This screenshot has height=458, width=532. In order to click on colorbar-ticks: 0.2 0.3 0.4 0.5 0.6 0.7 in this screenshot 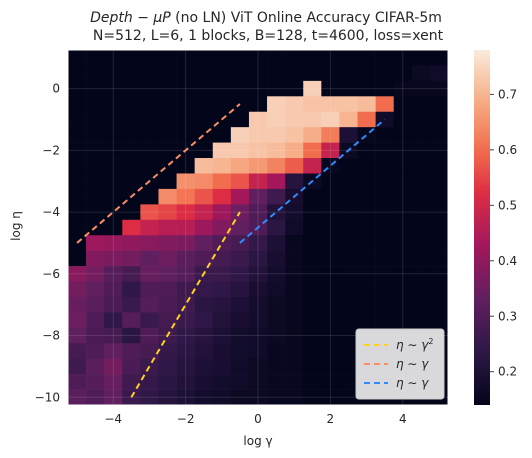, I will do `click(503, 233)`.